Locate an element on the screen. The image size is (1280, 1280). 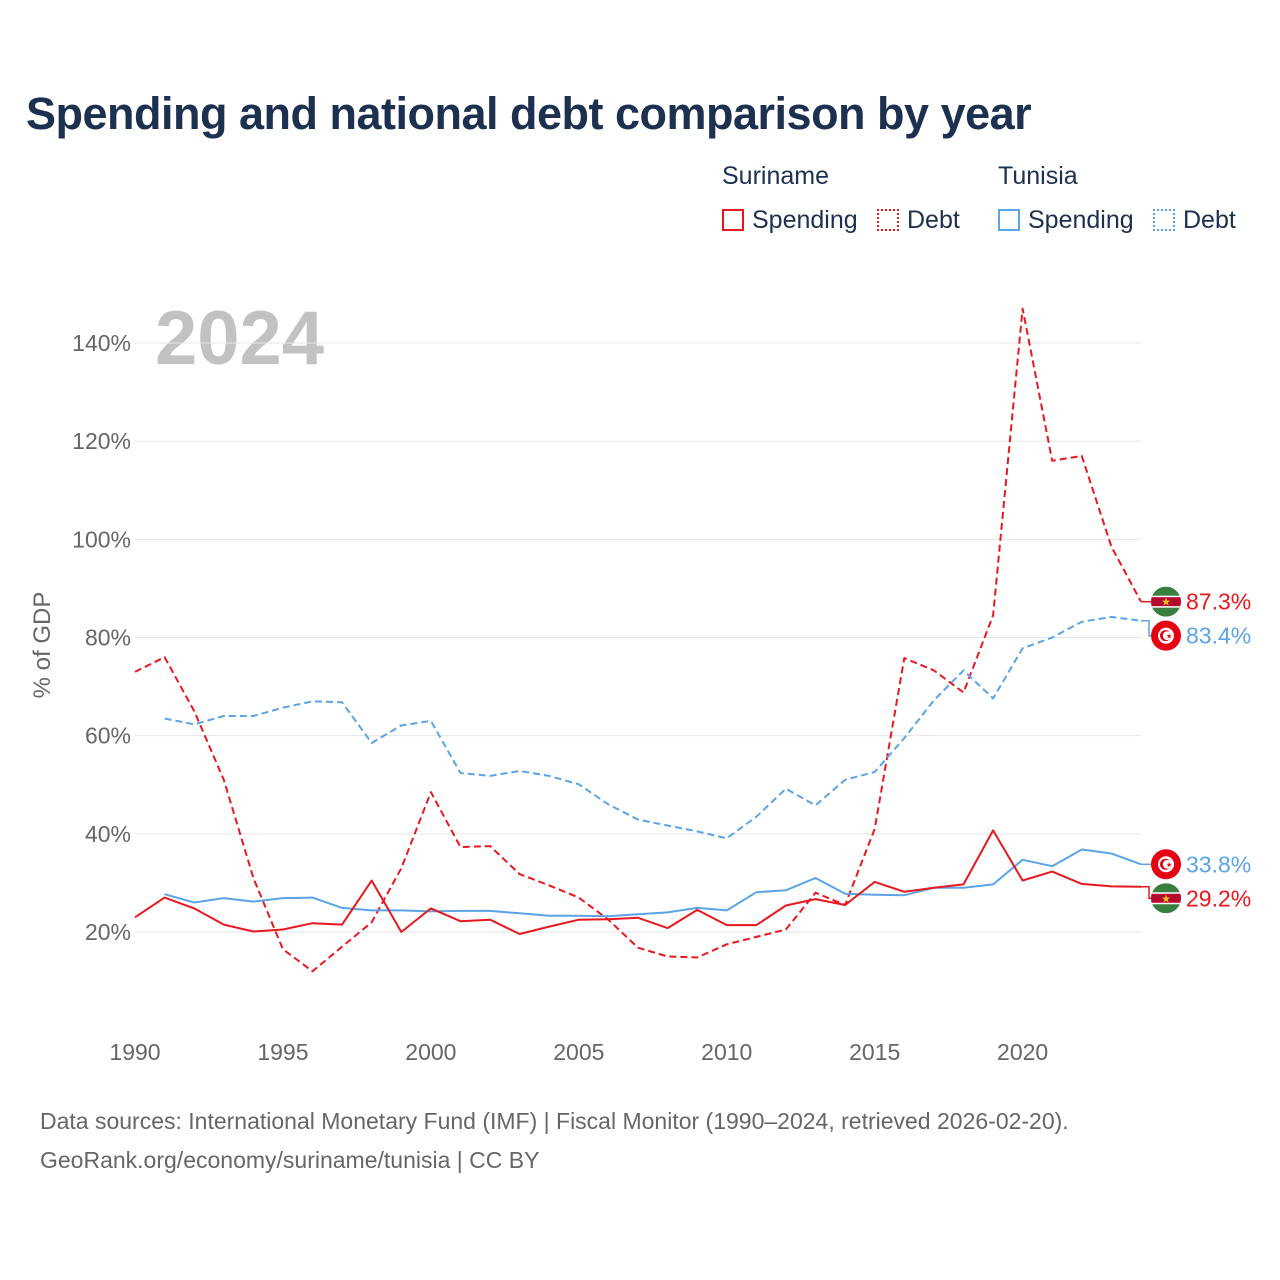
end-value-label: 87.3% is located at coordinates (1218, 602).